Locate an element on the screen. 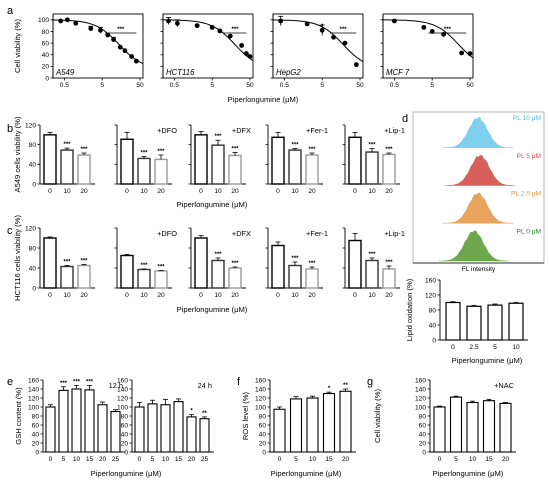 The height and width of the screenshot is (490, 550). panel-b-group-0-y-tick-label: 80 is located at coordinates (33, 145).